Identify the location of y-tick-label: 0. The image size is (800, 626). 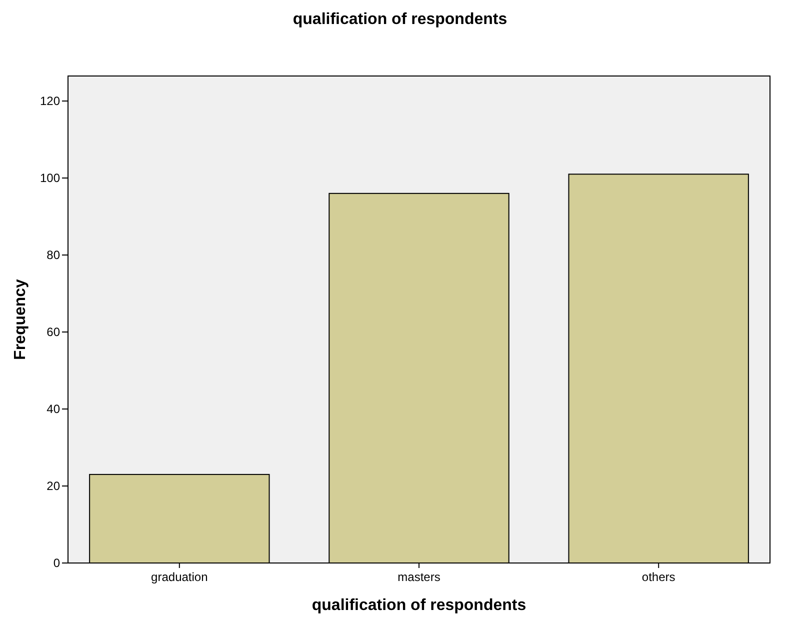
(56, 563).